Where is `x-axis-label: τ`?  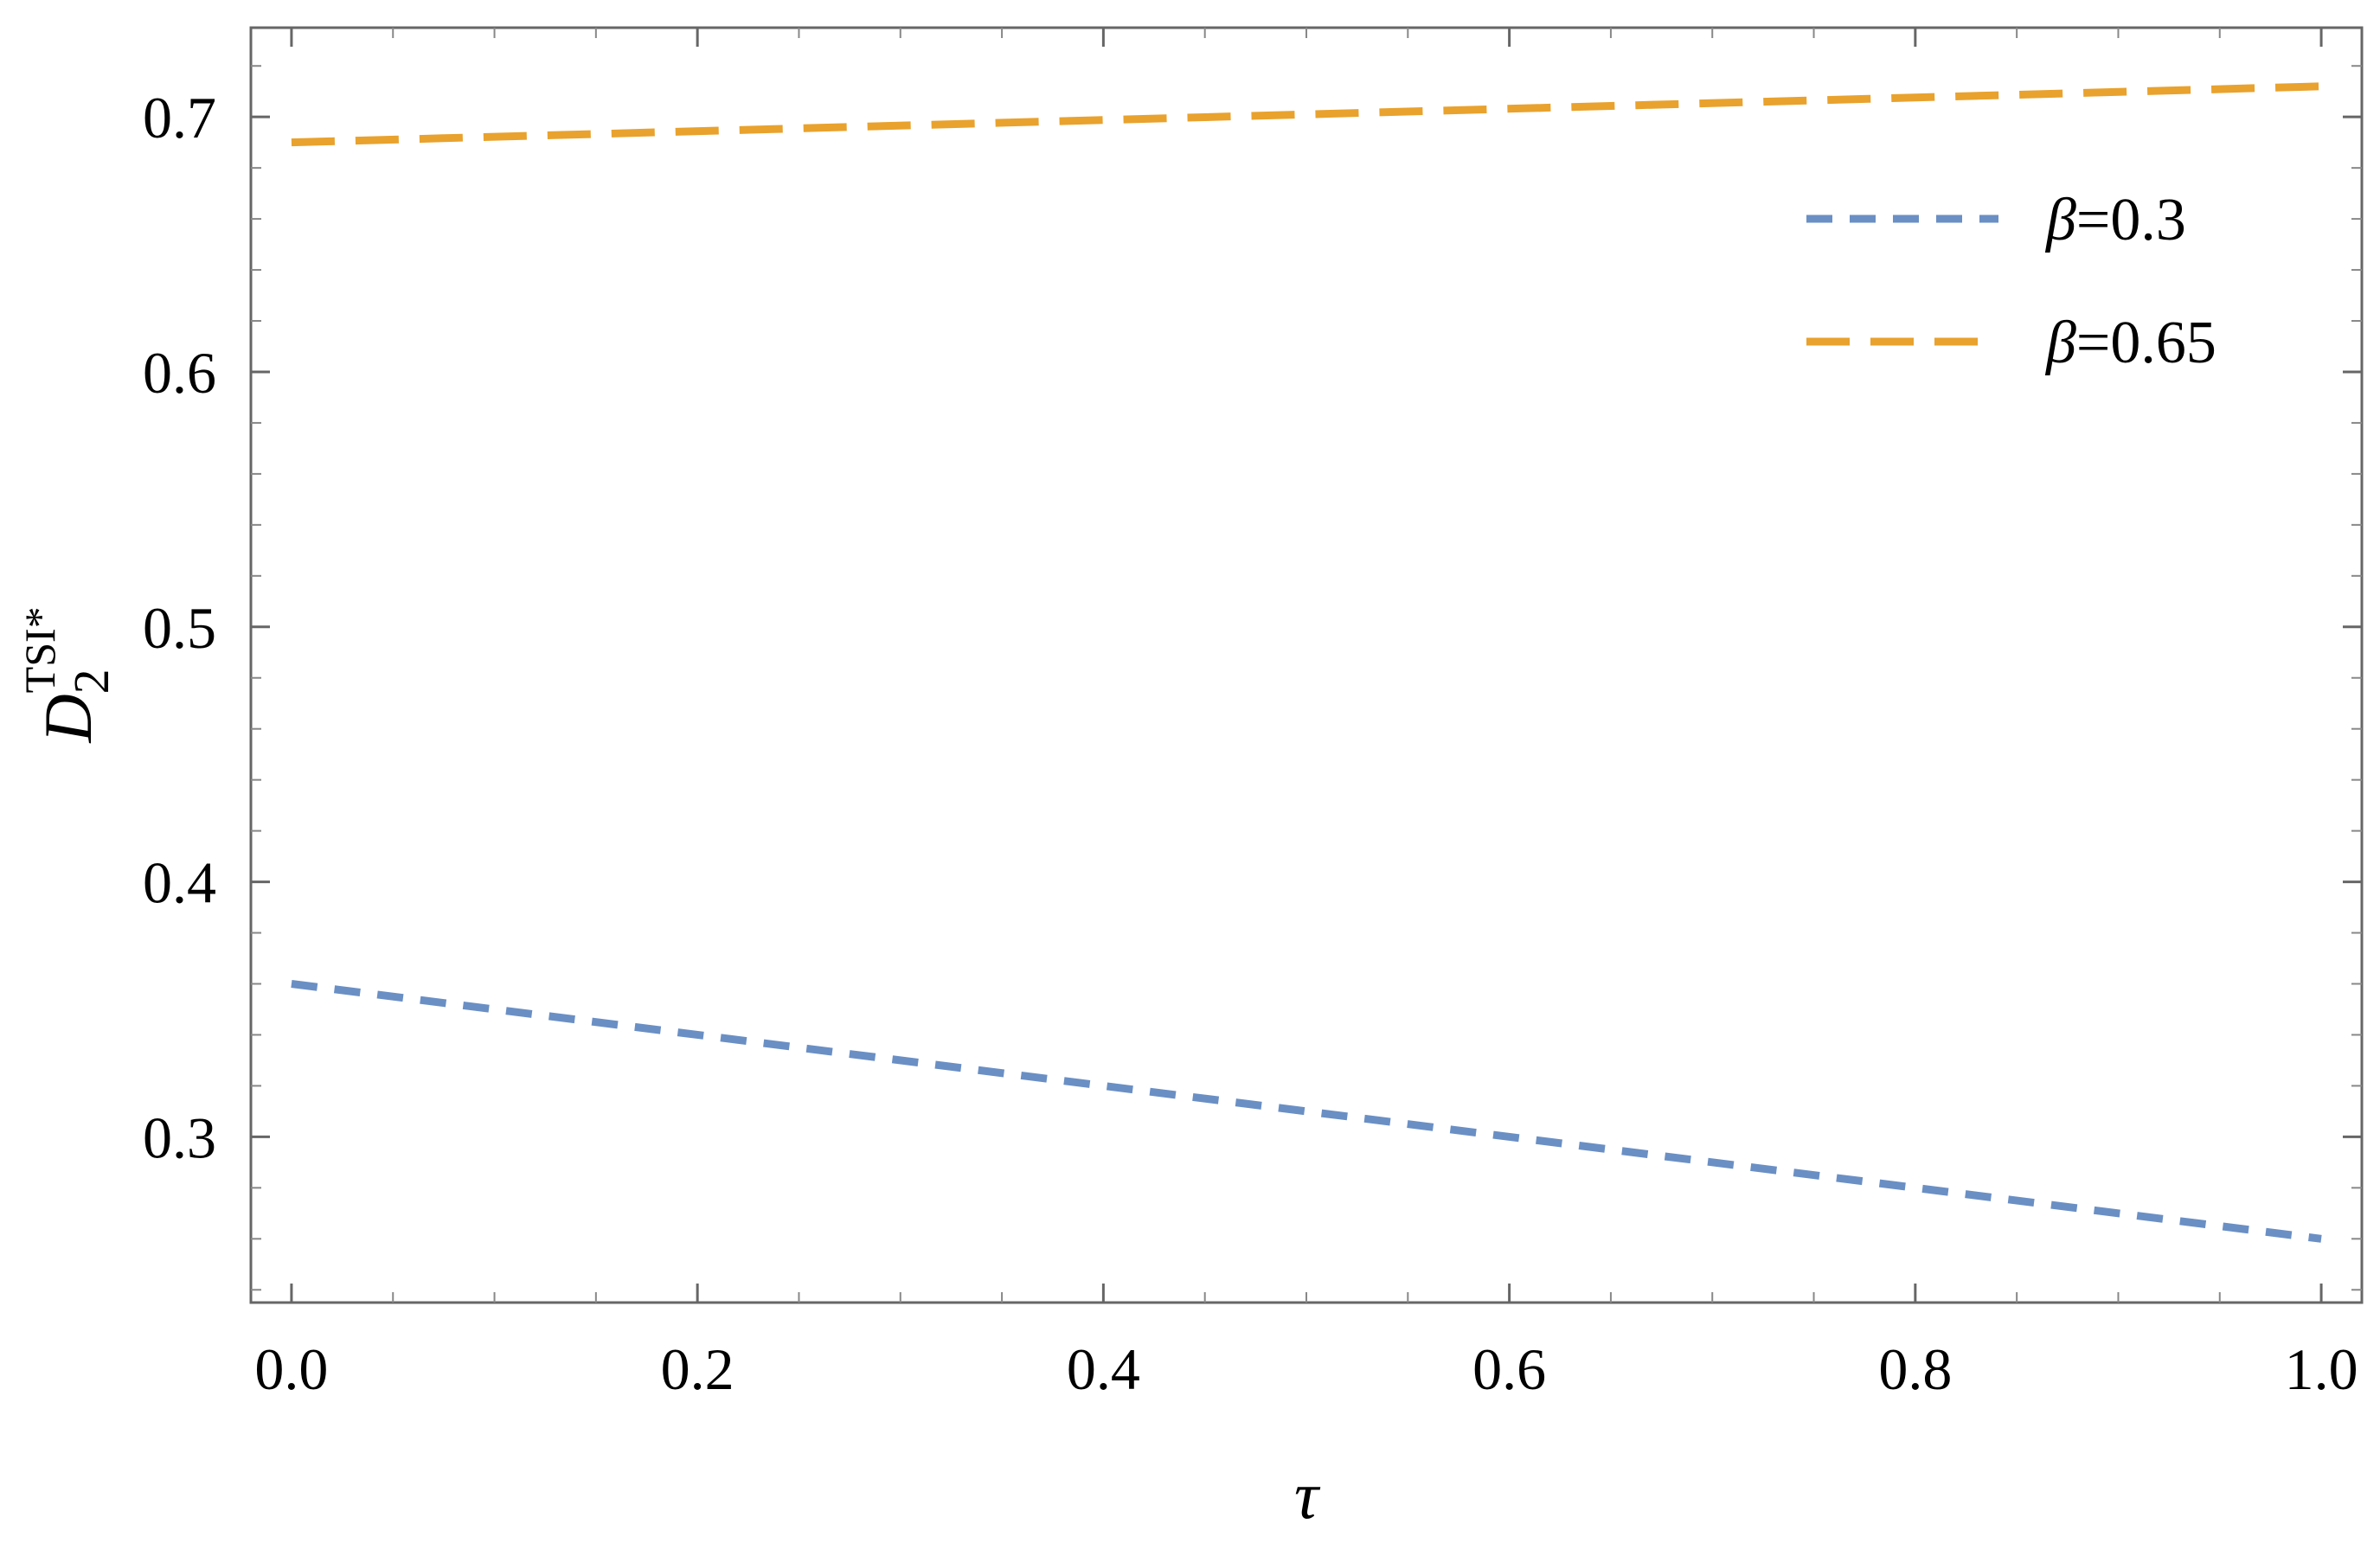
x-axis-label: τ is located at coordinates (1307, 1495).